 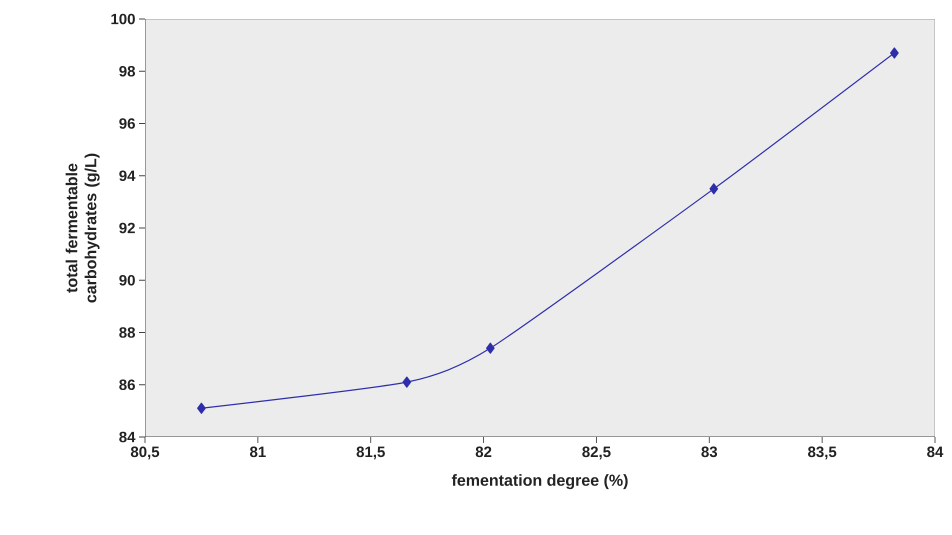 I want to click on y-tick-label: 86, so click(x=127, y=384).